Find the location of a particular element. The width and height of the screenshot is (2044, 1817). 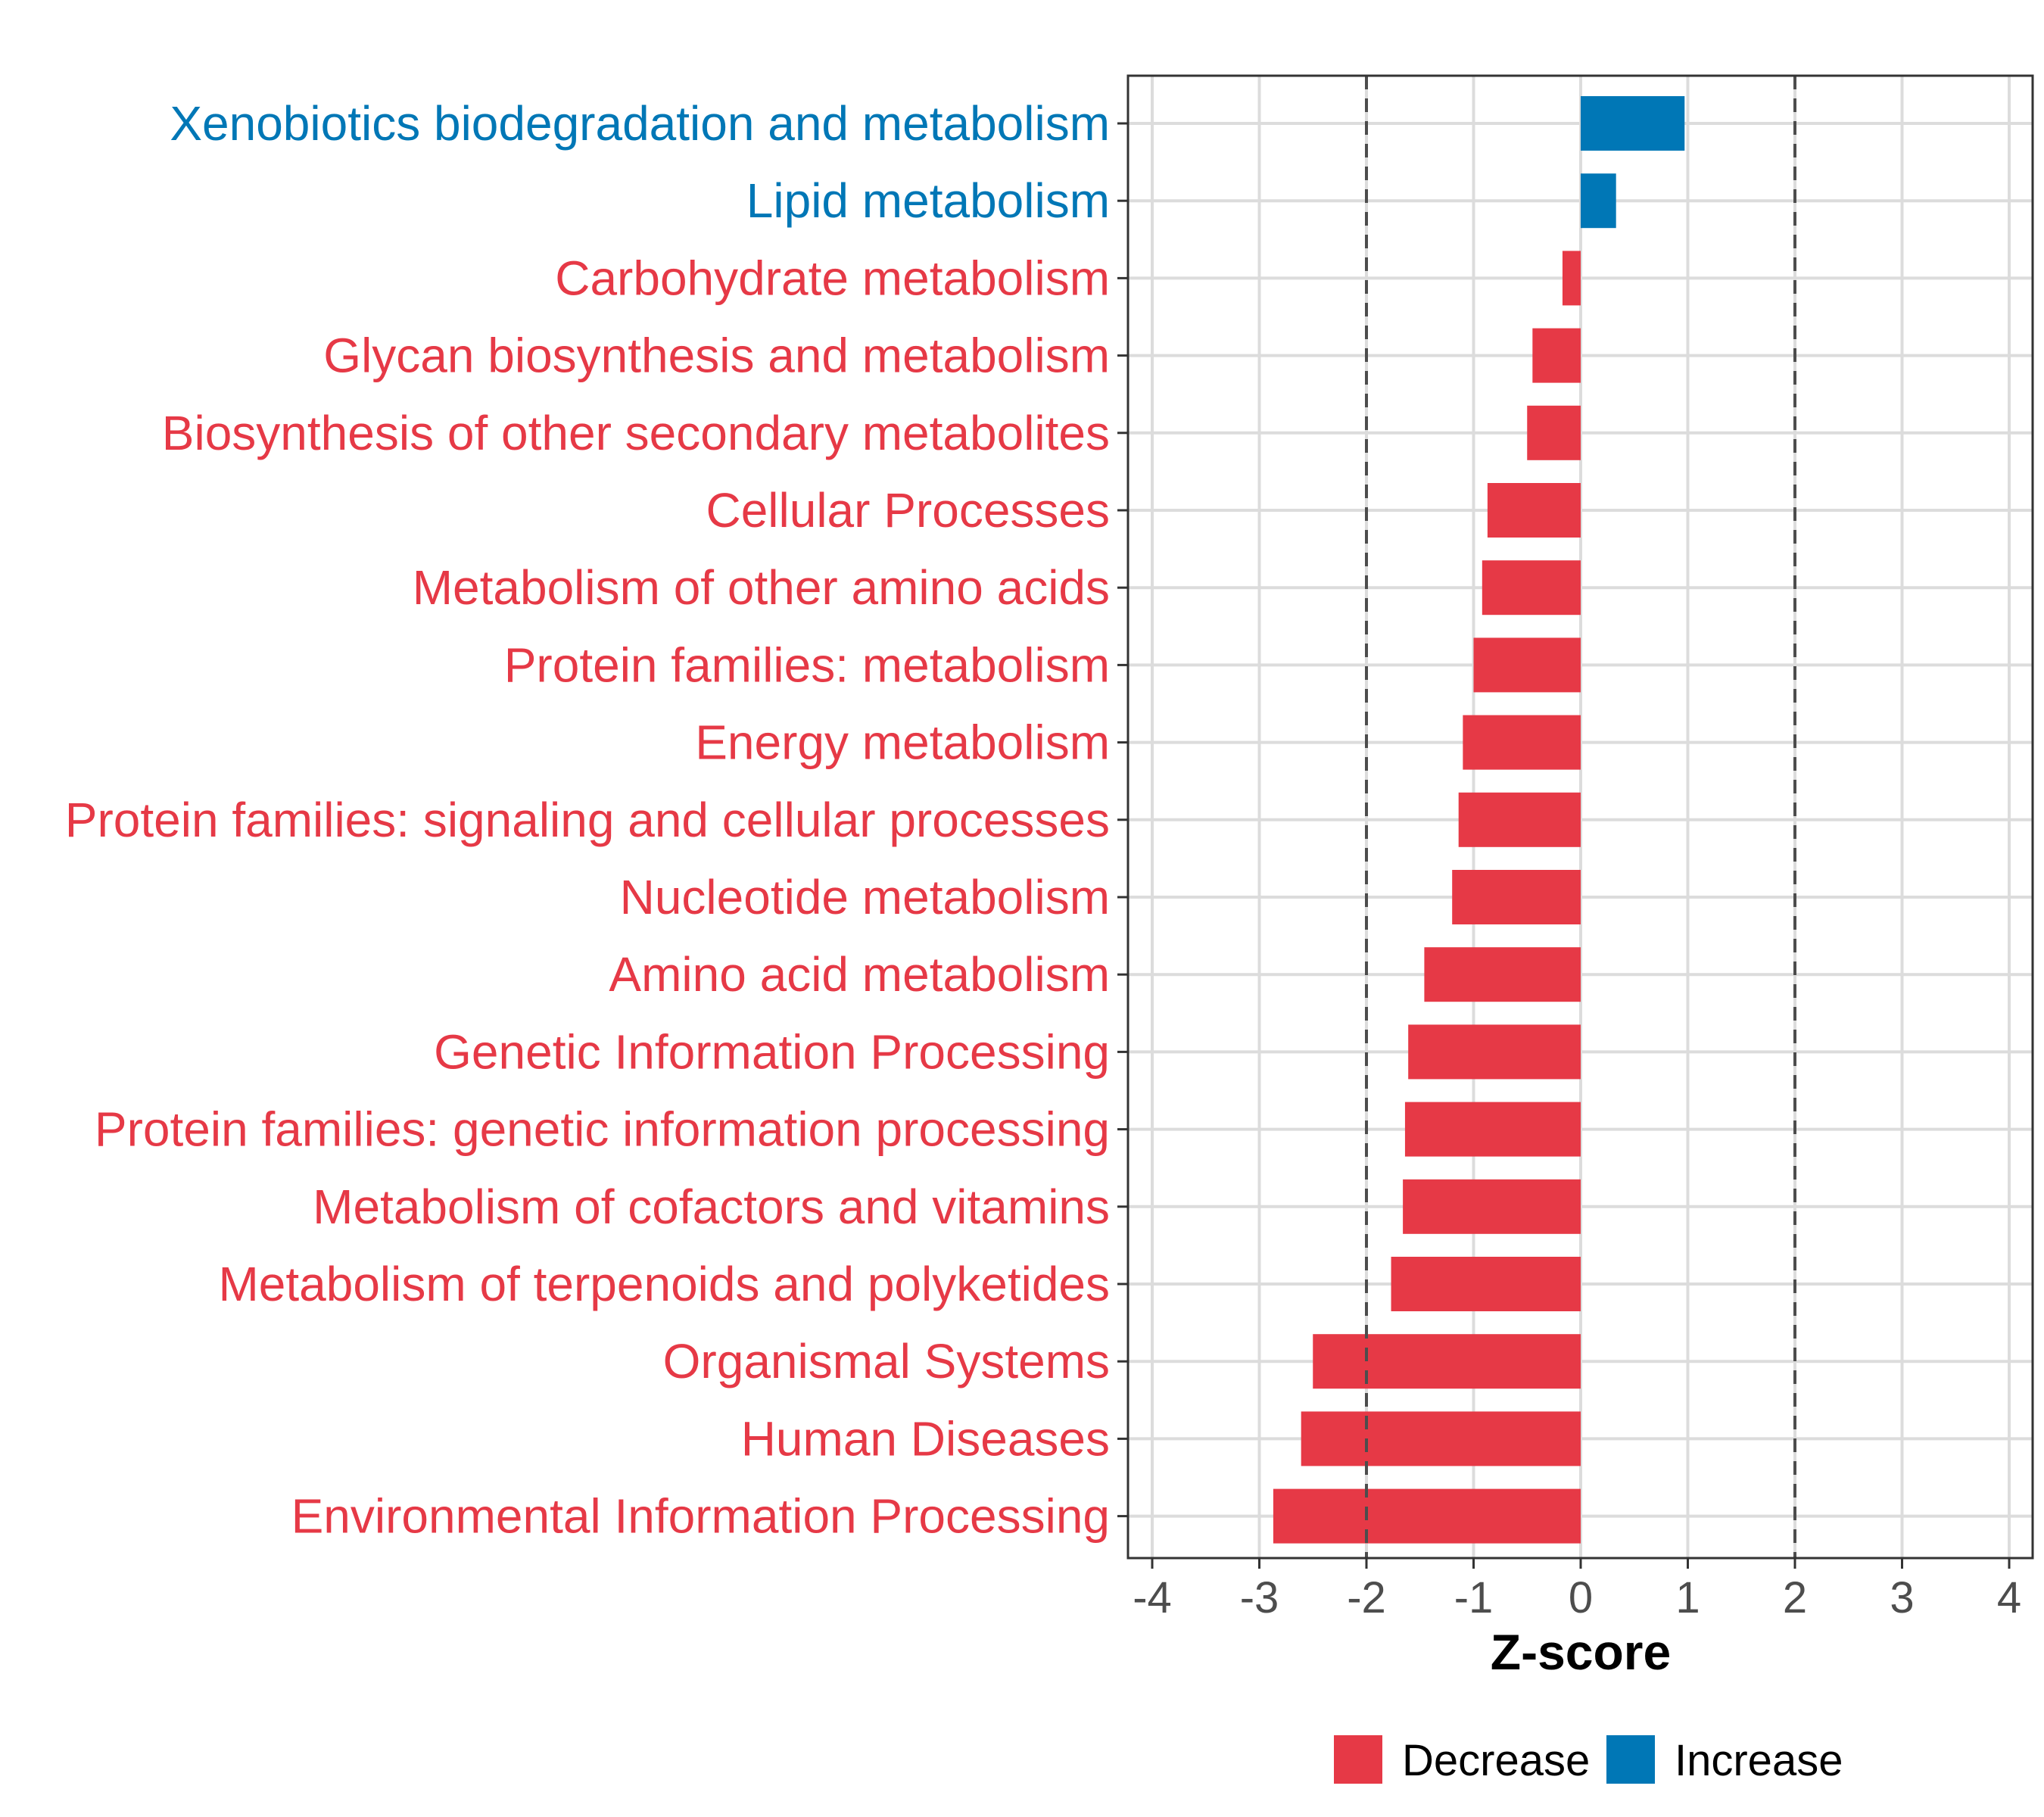

x-tick-label: -2 is located at coordinates (1366, 1597).